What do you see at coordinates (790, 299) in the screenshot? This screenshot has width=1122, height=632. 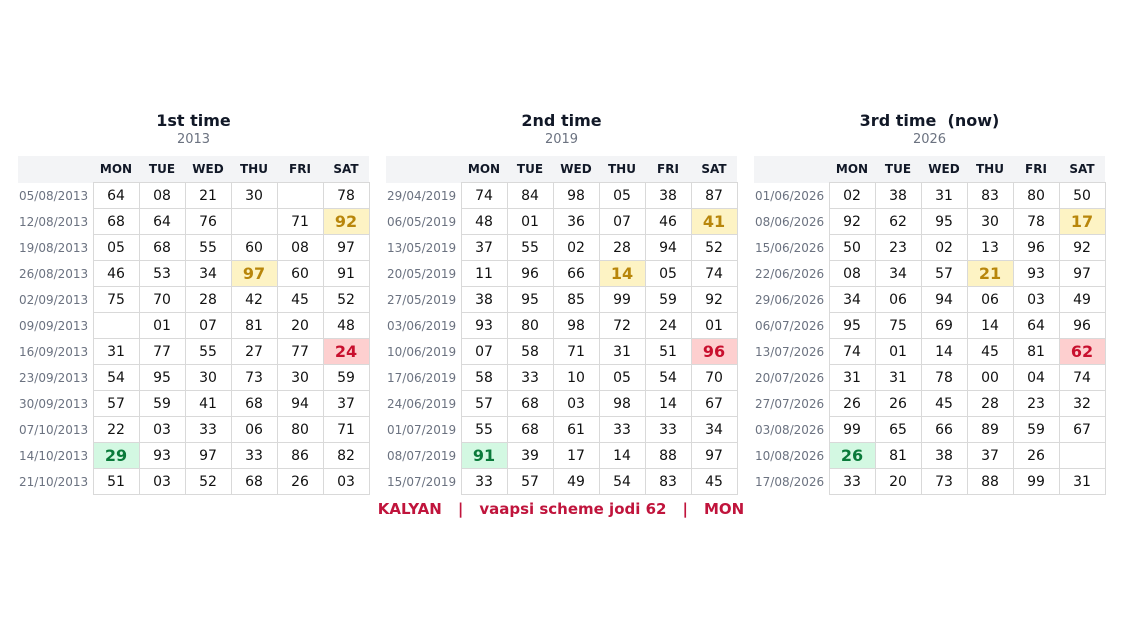 I see `week-date: 29/06/2026` at bounding box center [790, 299].